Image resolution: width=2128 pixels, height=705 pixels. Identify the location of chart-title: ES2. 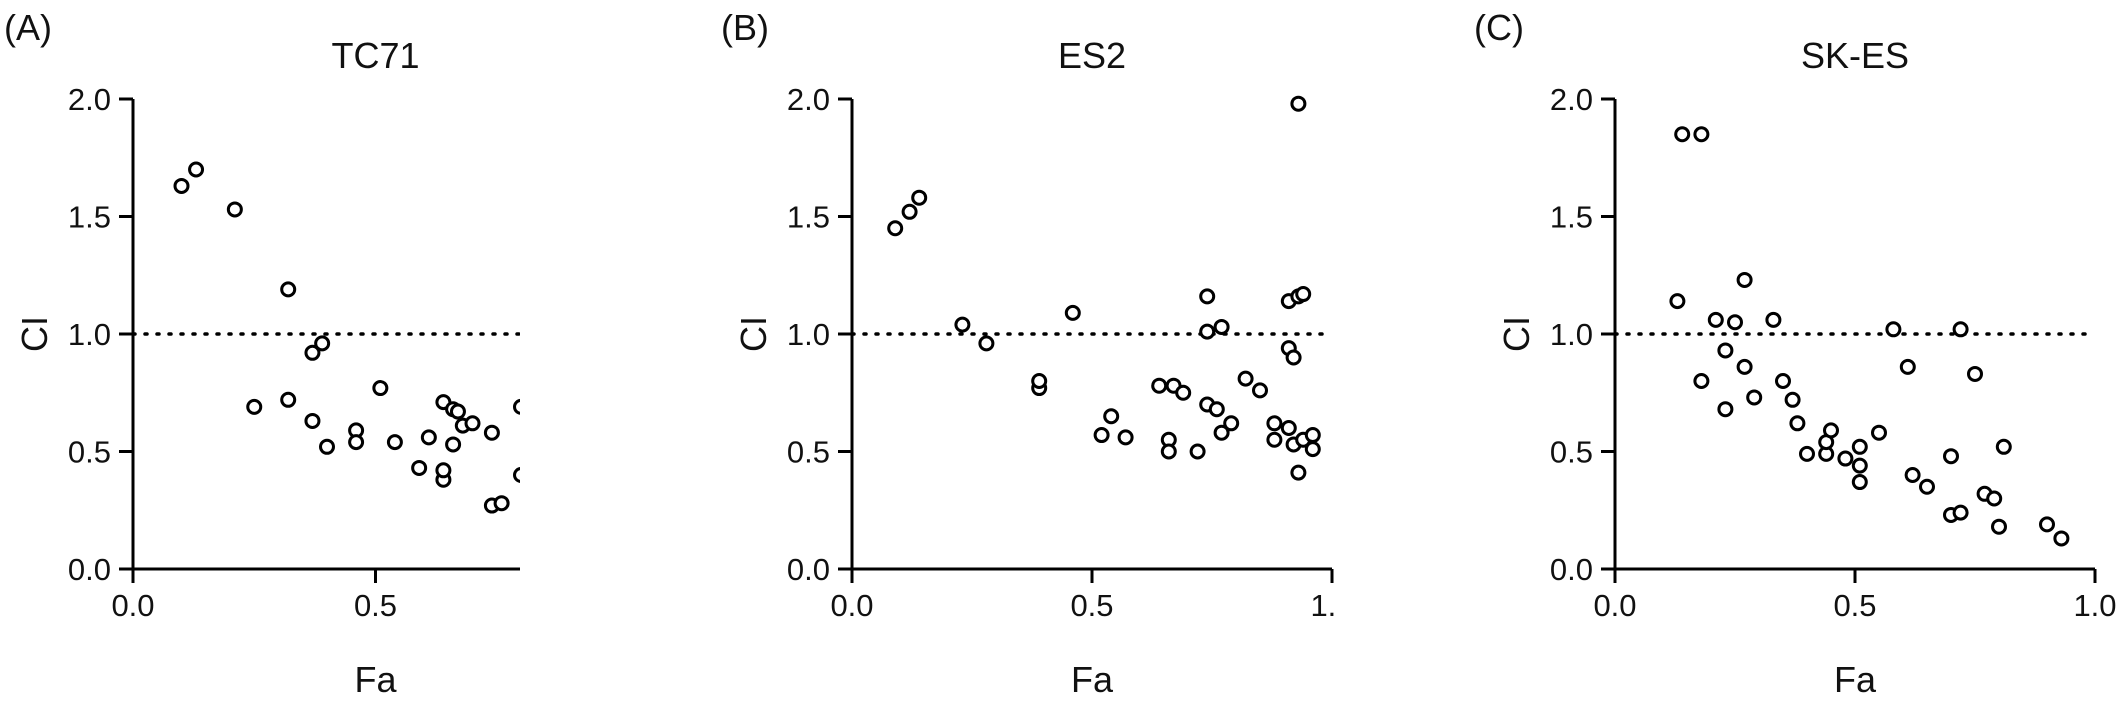
(1092, 55).